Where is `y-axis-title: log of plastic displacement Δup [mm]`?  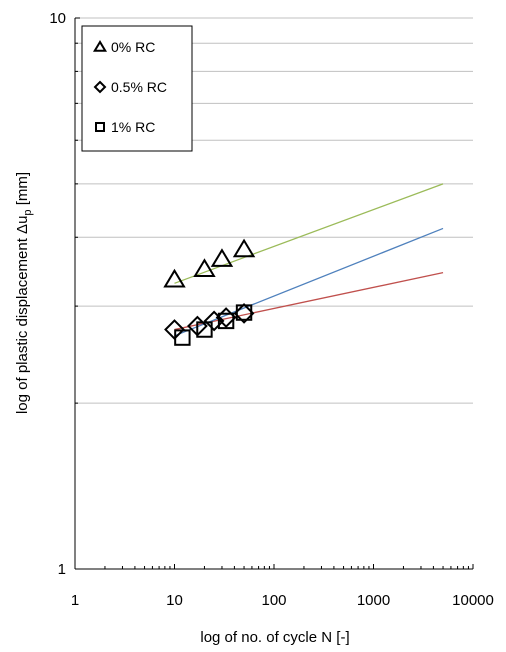 y-axis-title: log of plastic displacement Δup [mm] is located at coordinates (24, 293).